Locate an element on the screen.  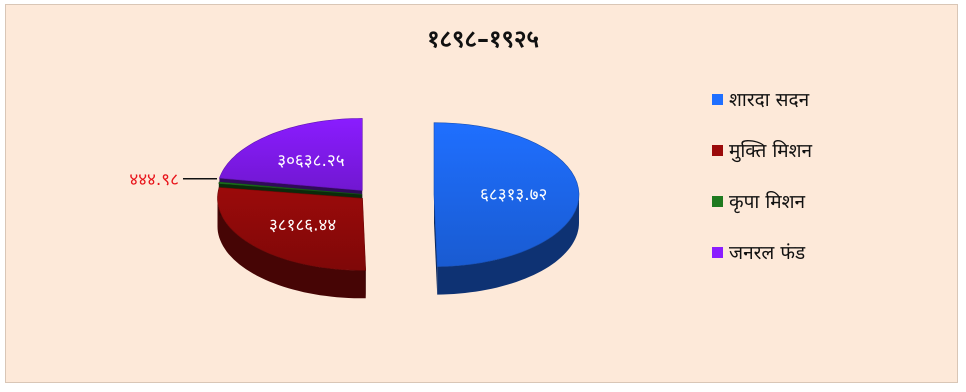
chart-title: १८९८–१९२५ is located at coordinates (483, 39).